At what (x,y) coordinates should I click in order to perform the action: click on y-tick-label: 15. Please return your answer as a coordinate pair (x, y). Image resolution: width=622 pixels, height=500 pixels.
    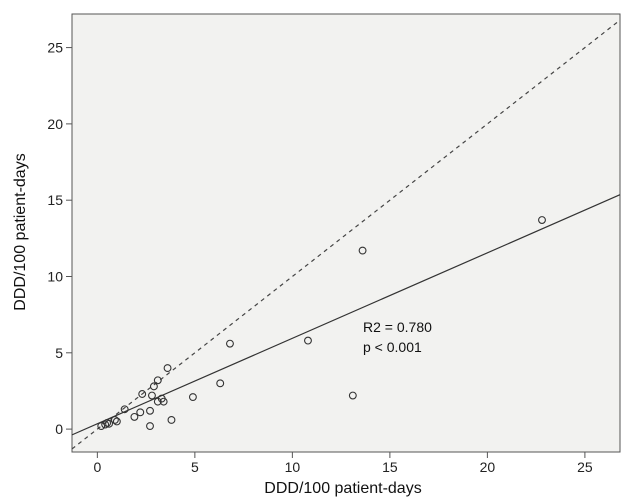
    Looking at the image, I should click on (55, 200).